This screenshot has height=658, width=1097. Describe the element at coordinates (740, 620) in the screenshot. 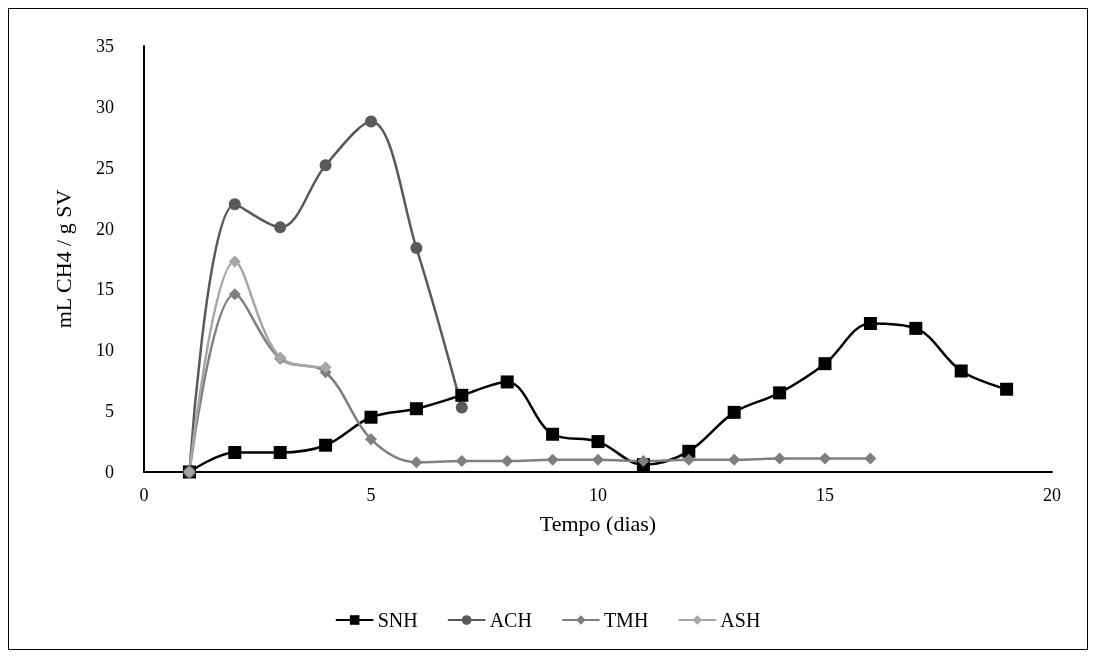

I see `legend-label: ASH` at that location.